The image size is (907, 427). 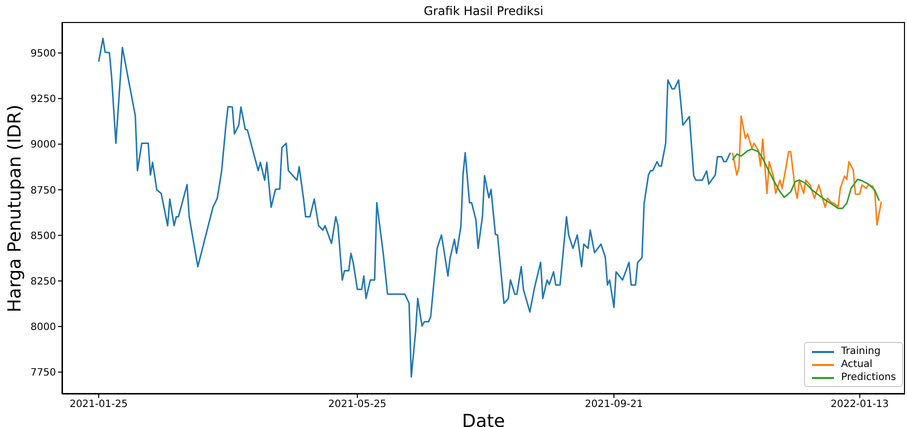 I want to click on y-tick-label: 8750, so click(x=43, y=190).